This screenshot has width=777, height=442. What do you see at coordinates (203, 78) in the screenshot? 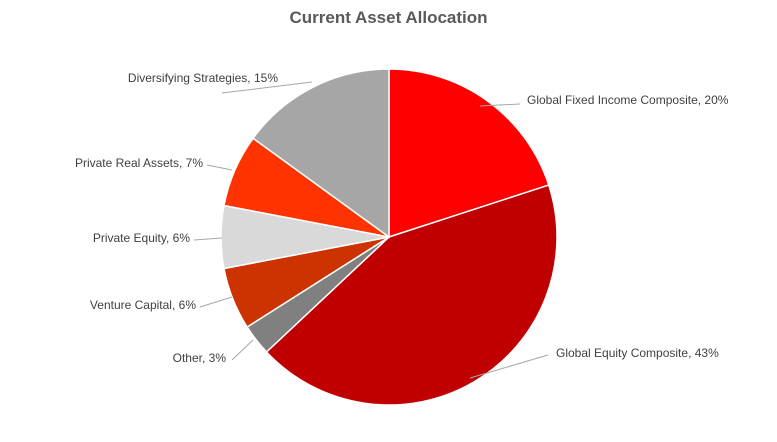
I see `data-label: Diversifying Strategies, 15%` at bounding box center [203, 78].